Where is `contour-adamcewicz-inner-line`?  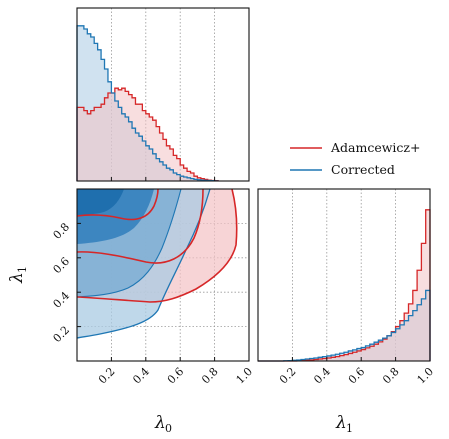 contour-adamcewicz-inner-line is located at coordinates (118, 205).